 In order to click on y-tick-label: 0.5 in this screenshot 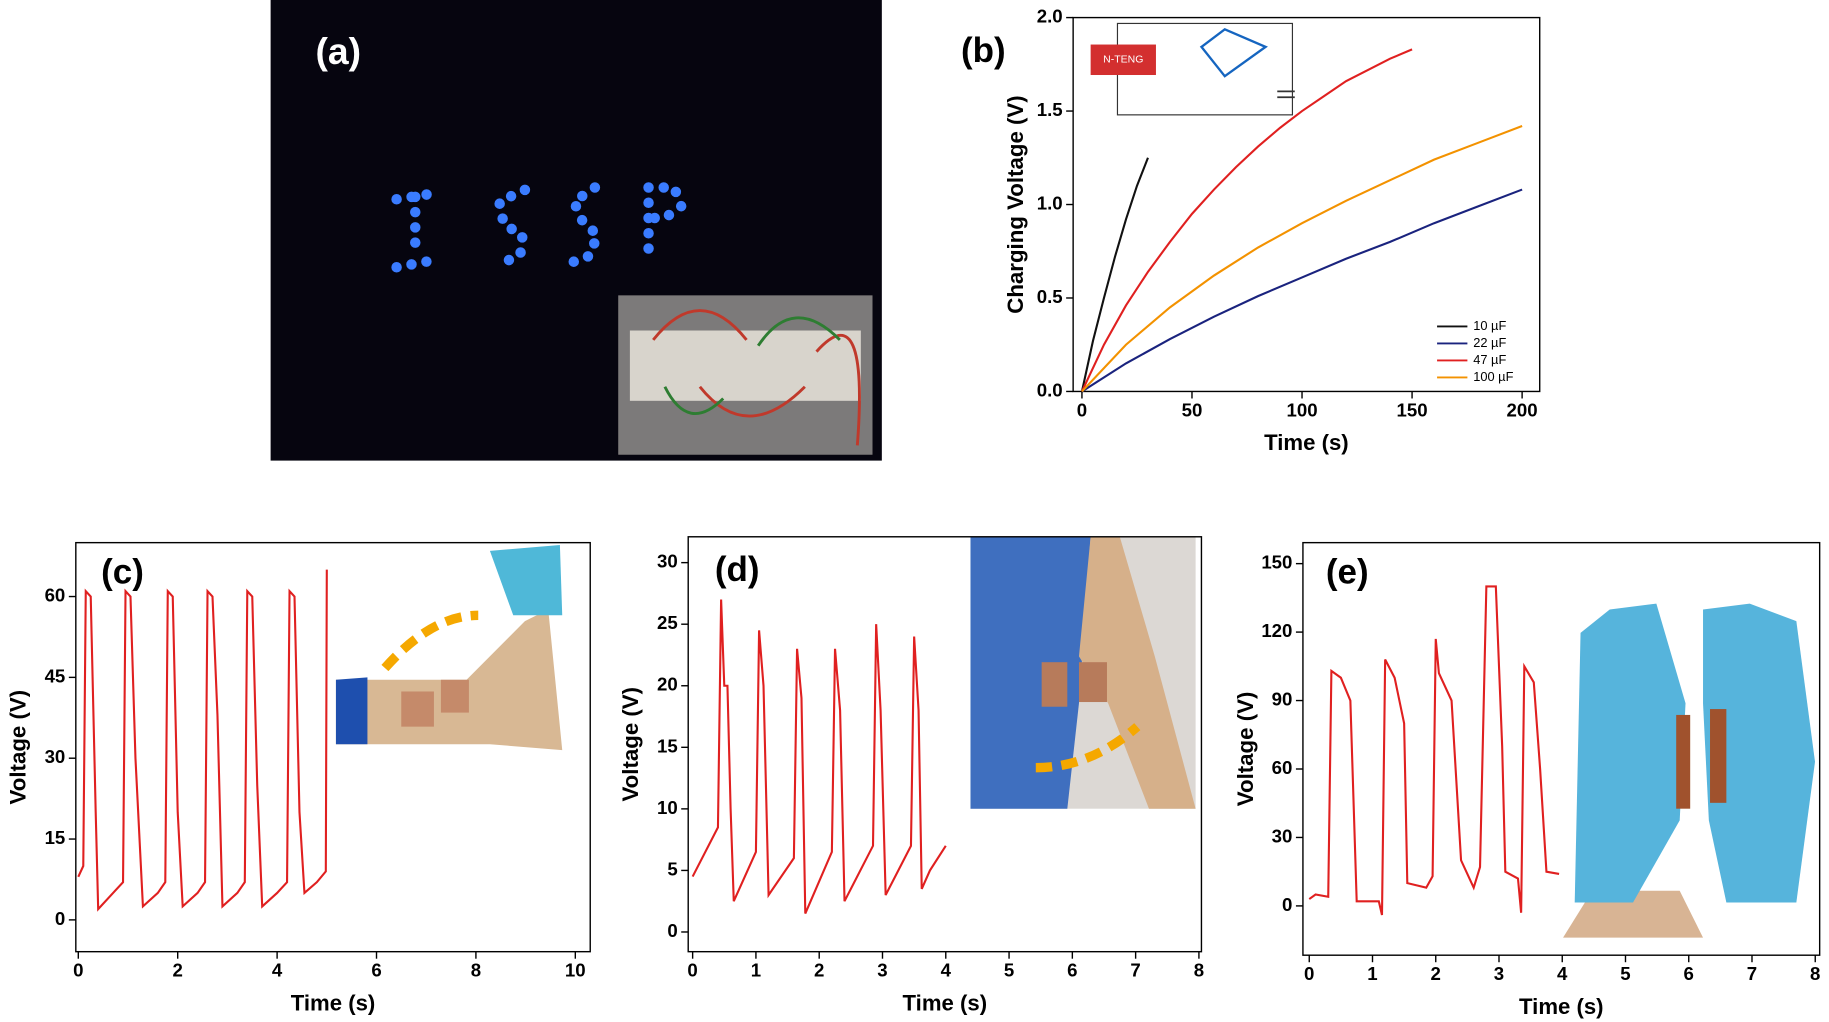, I will do `click(1050, 296)`.